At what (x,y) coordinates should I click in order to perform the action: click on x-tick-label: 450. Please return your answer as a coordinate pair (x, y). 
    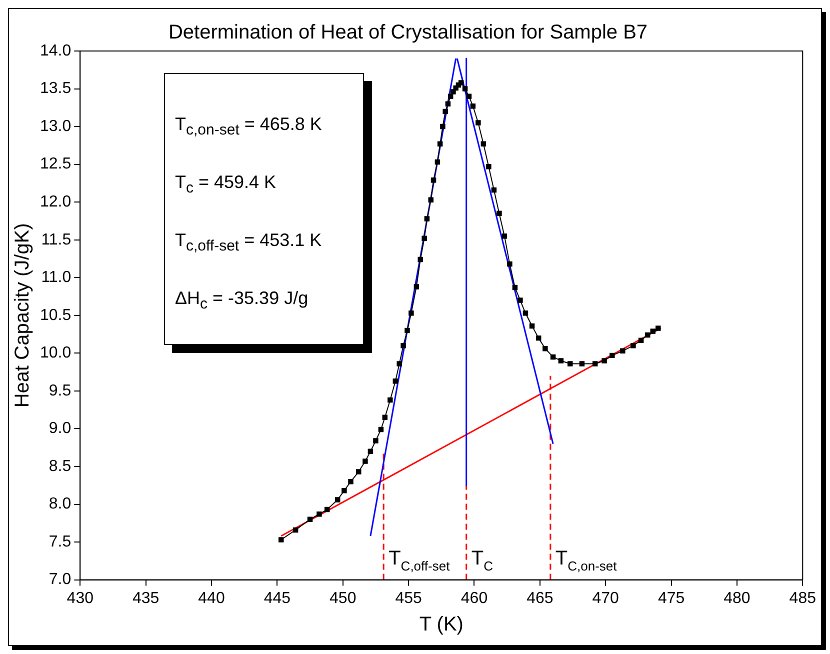
    Looking at the image, I should click on (343, 598).